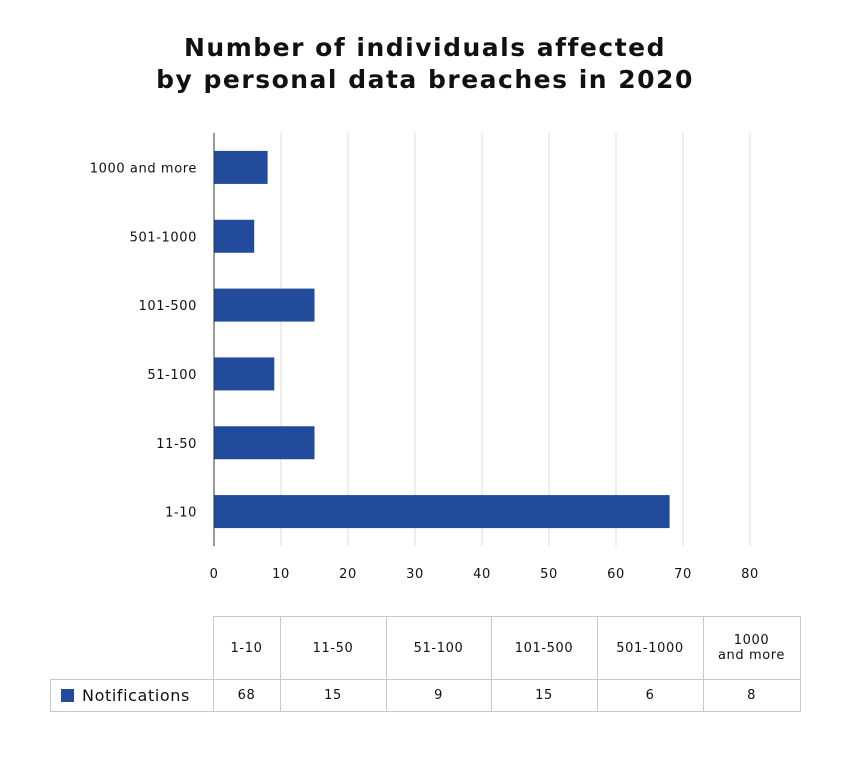  What do you see at coordinates (650, 695) in the screenshot?
I see `table-value-cell: 6` at bounding box center [650, 695].